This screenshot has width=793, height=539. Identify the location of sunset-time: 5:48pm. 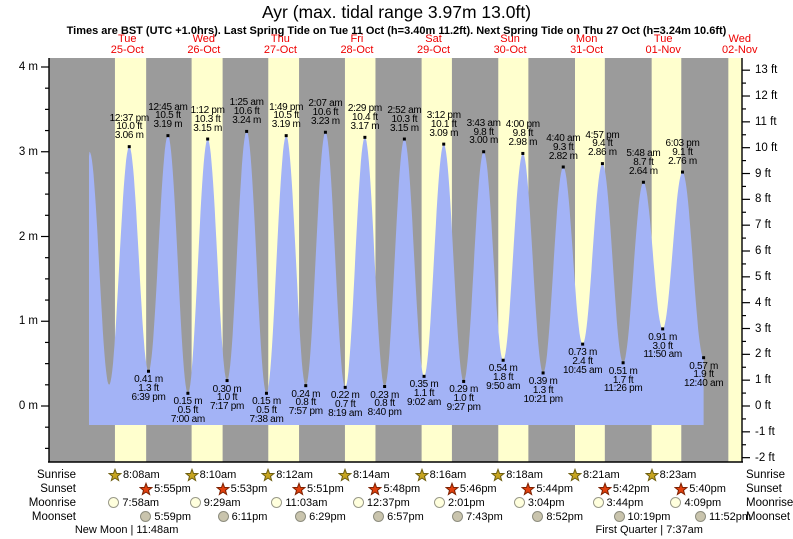
(402, 489).